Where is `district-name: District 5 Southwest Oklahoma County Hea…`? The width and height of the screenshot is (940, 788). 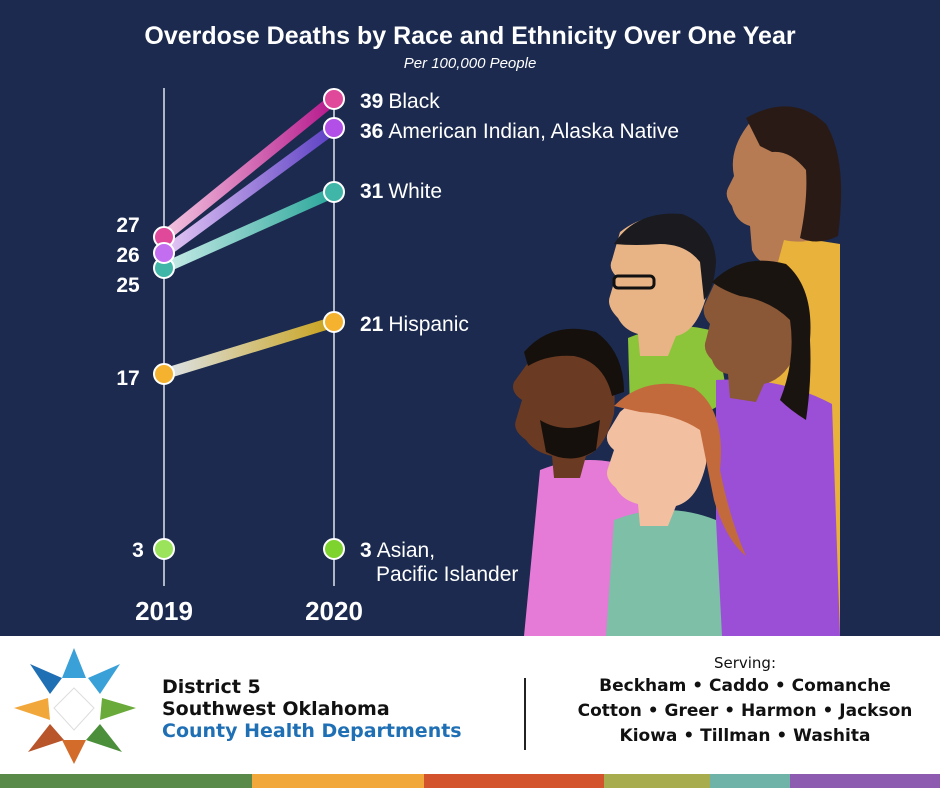
district-name: District 5 Southwest Oklahoma County Hea… is located at coordinates (312, 709).